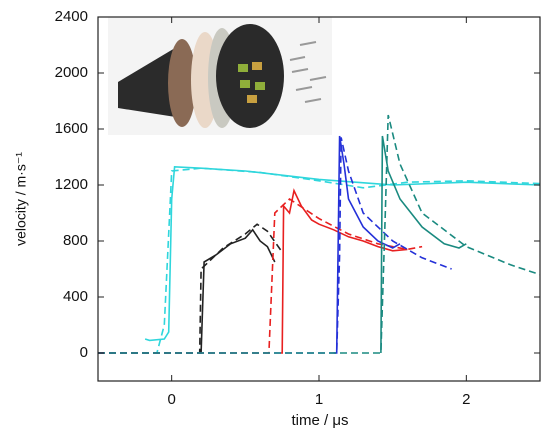 The width and height of the screenshot is (543, 432). I want to click on nozzle, so click(150, 83).